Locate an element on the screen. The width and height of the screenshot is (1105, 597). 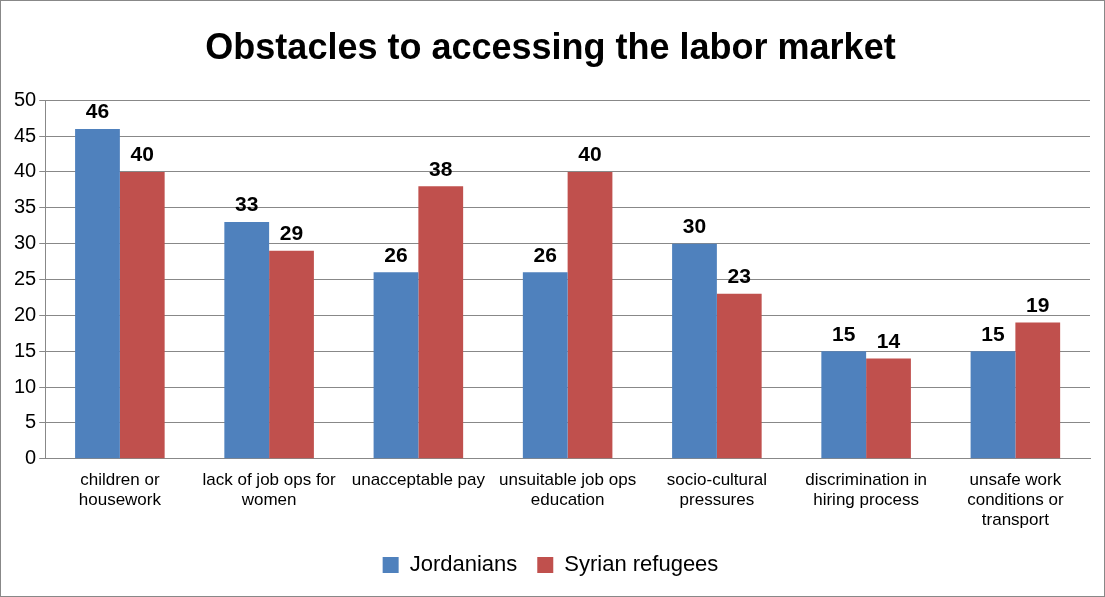
x-tick-label: socio-cultural pressures is located at coordinates (716, 489).